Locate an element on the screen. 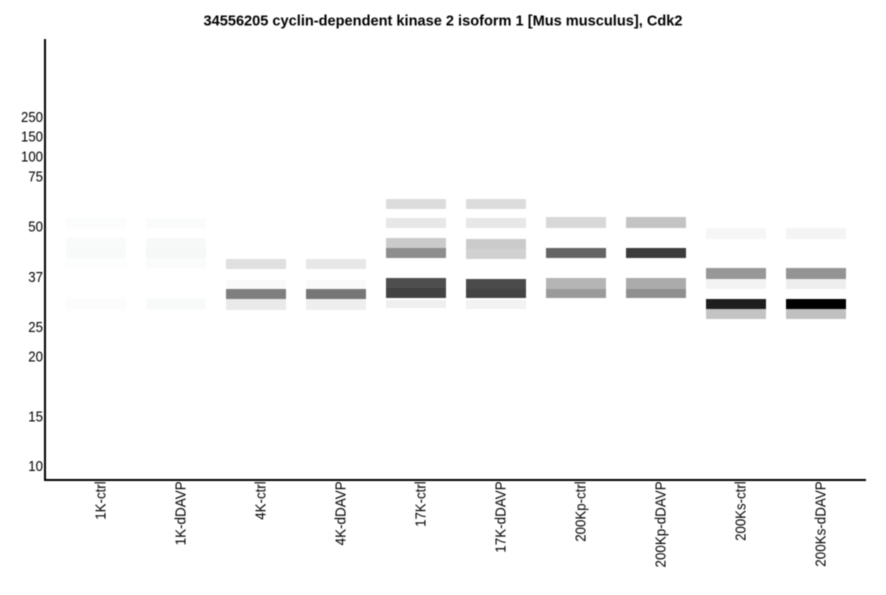  svg-text: 1K-dDAVP is located at coordinates (180, 513).